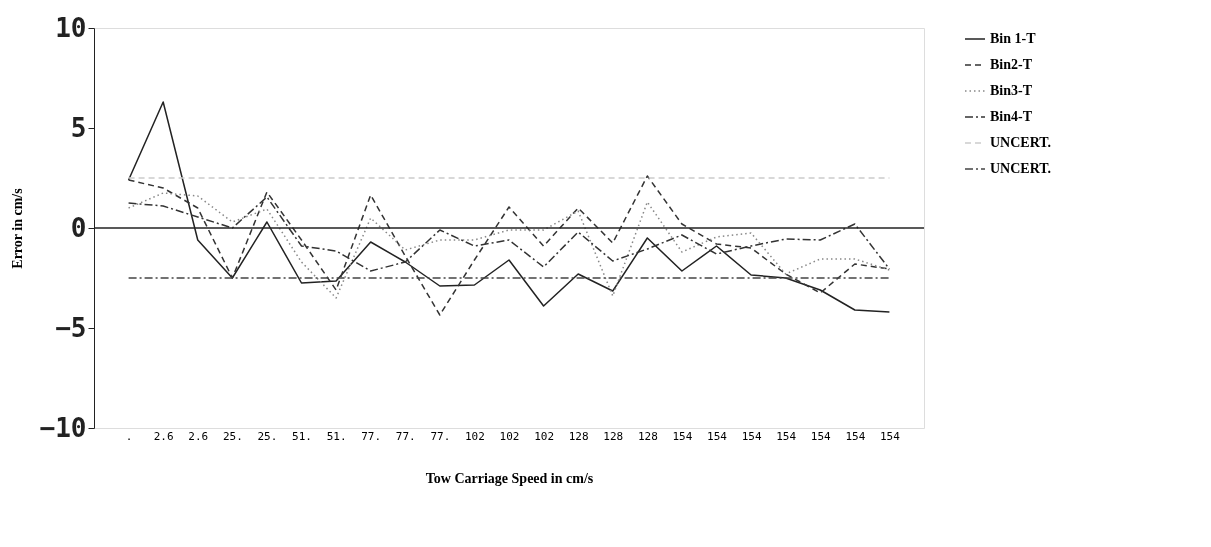  Describe the element at coordinates (1013, 38) in the screenshot. I see `legend-label: Bin 1-T` at that location.